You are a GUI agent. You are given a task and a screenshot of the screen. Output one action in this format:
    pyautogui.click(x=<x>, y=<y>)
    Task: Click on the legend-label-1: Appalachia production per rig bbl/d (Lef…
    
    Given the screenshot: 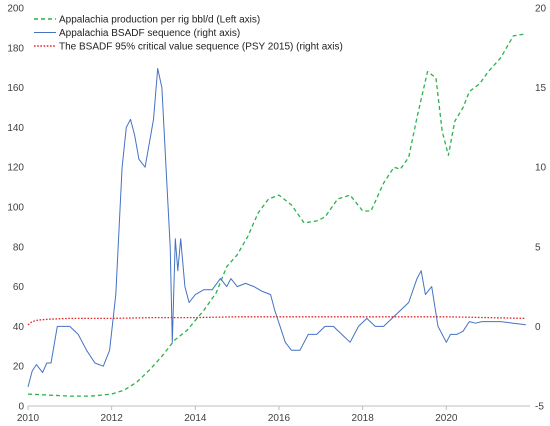 What is the action you would take?
    pyautogui.click(x=159, y=20)
    